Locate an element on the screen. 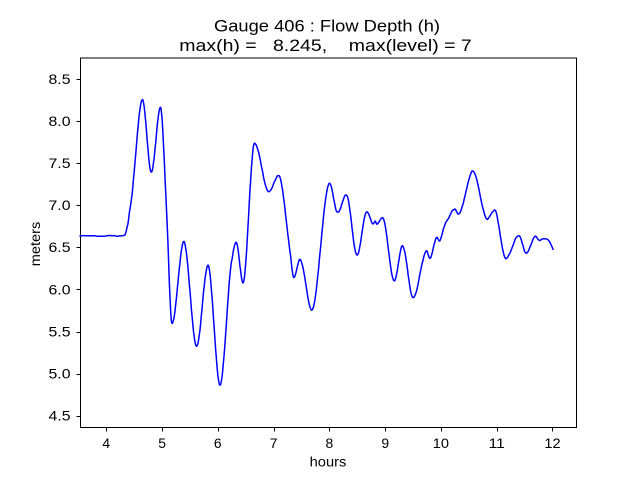  svg-text: 6.0 is located at coordinates (60, 289).